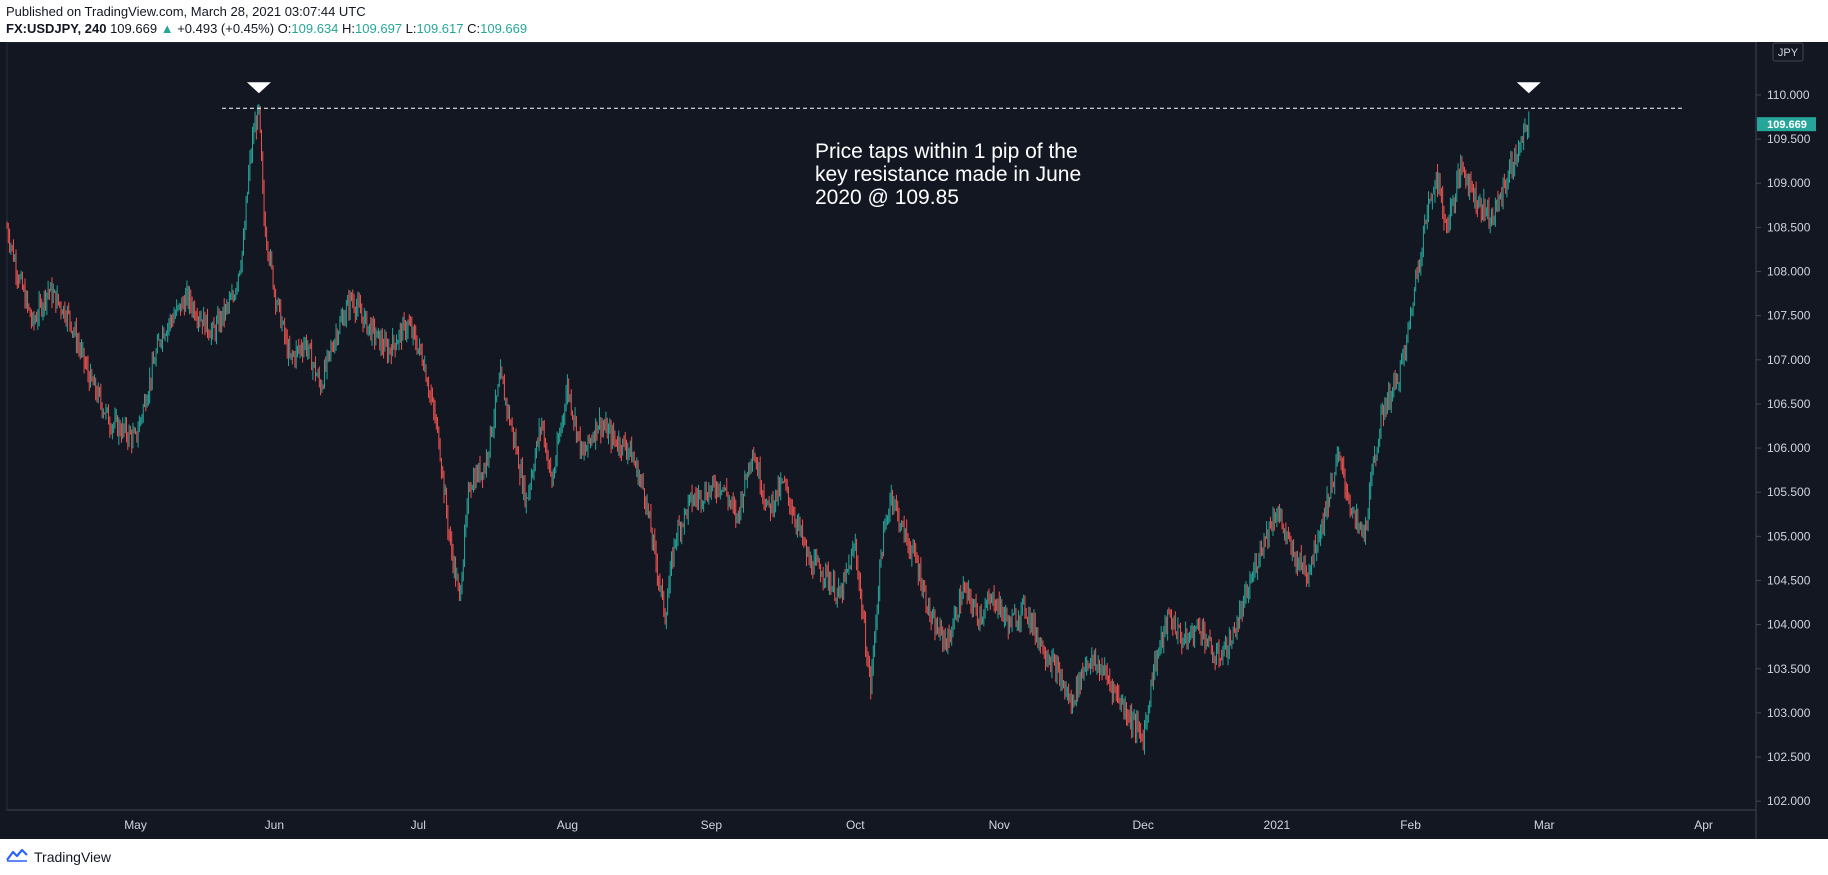  I want to click on x-tick-label: Apr, so click(1703, 825).